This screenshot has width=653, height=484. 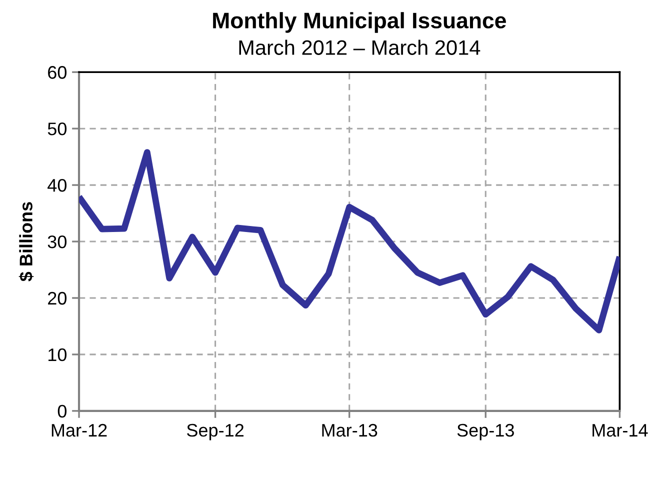 What do you see at coordinates (57, 241) in the screenshot?
I see `y-tick-label: 30` at bounding box center [57, 241].